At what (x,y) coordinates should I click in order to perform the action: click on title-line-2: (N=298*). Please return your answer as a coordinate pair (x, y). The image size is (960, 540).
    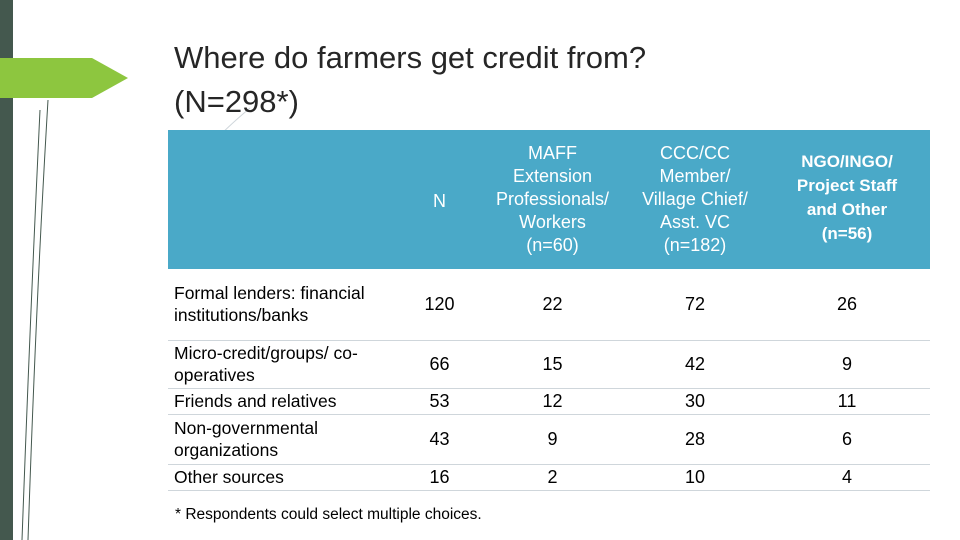
    Looking at the image, I should click on (236, 101).